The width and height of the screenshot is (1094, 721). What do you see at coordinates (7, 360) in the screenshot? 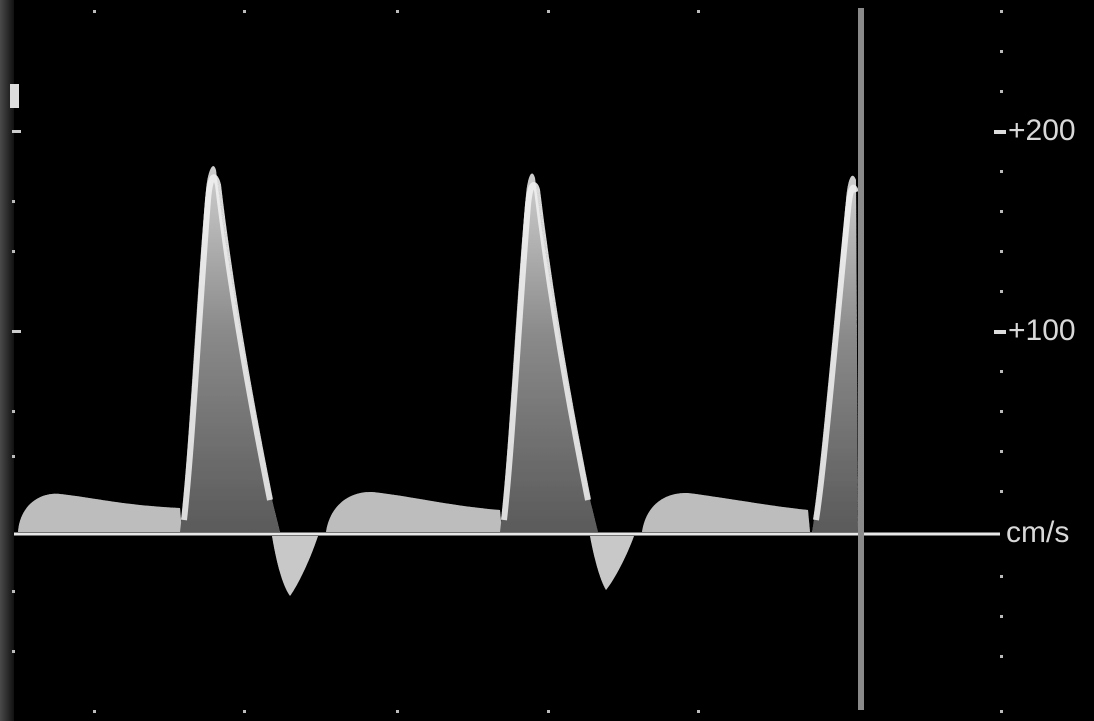
I see `image-edge-strip` at bounding box center [7, 360].